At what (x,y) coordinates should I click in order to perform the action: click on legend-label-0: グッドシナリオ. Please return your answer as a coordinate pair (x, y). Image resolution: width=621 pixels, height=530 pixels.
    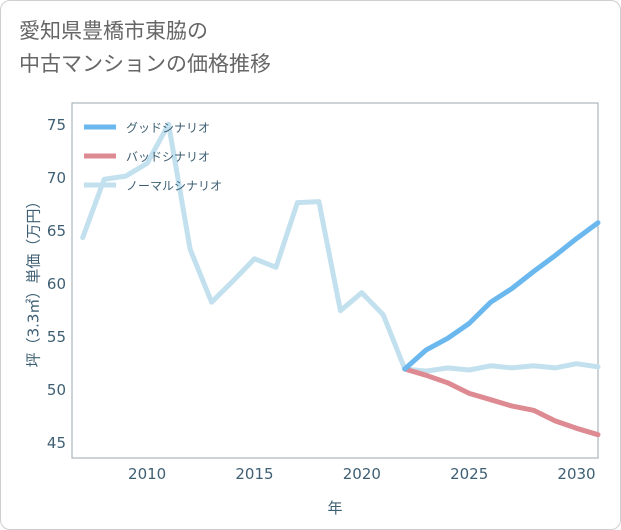
    Looking at the image, I should click on (168, 128).